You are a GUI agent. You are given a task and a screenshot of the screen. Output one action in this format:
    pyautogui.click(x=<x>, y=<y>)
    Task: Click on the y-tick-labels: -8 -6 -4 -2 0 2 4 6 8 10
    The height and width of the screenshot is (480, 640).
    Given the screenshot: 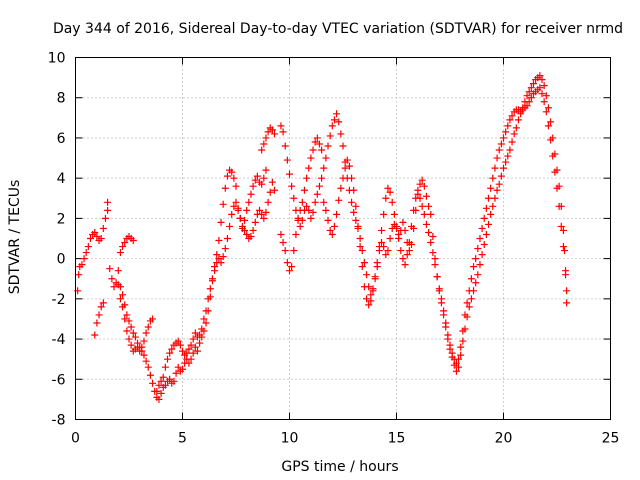 What is the action you would take?
    pyautogui.click(x=57, y=240)
    